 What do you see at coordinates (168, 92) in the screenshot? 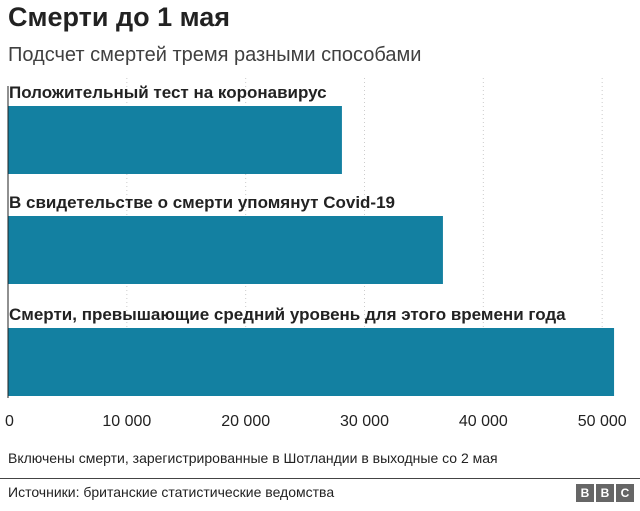
I see `category-label-0: Положительный тест на коронавирус` at bounding box center [168, 92].